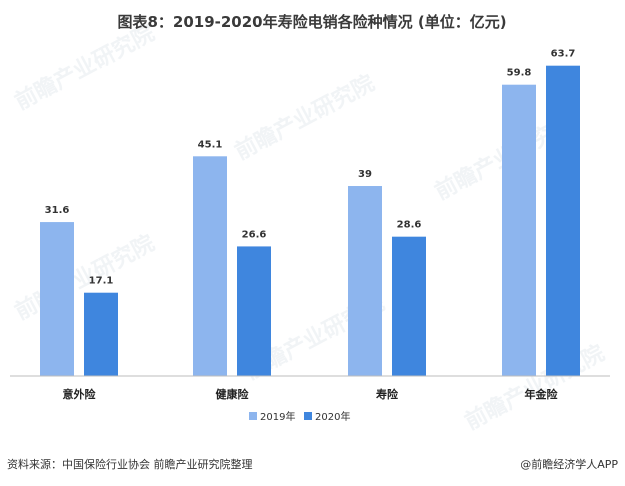  I want to click on legend-label-2019: 2019年, so click(277, 416).